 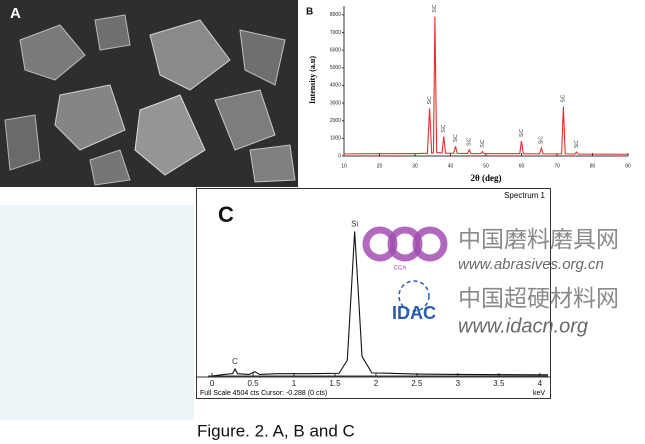 What do you see at coordinates (486, 178) in the screenshot?
I see `x-axis-title: 2θ (deg)` at bounding box center [486, 178].